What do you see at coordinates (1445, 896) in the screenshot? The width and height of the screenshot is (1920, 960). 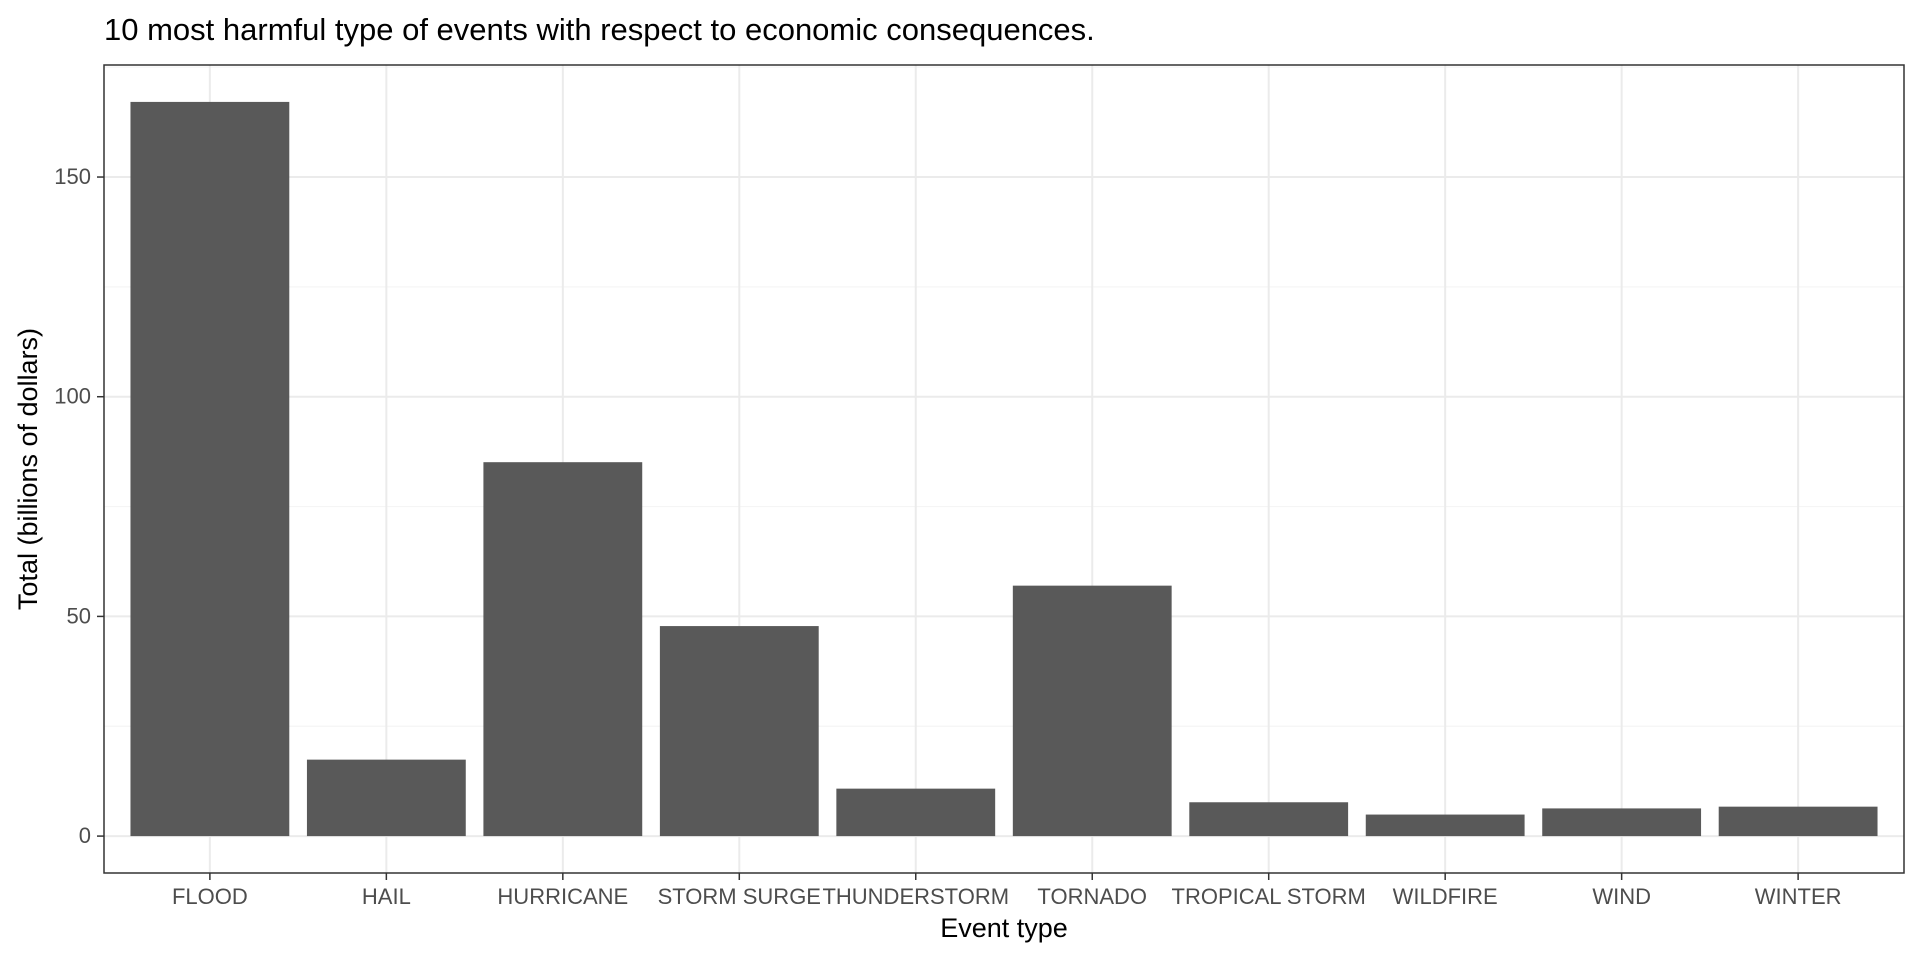 I see `x-tick-label: WILDFIRE` at bounding box center [1445, 896].